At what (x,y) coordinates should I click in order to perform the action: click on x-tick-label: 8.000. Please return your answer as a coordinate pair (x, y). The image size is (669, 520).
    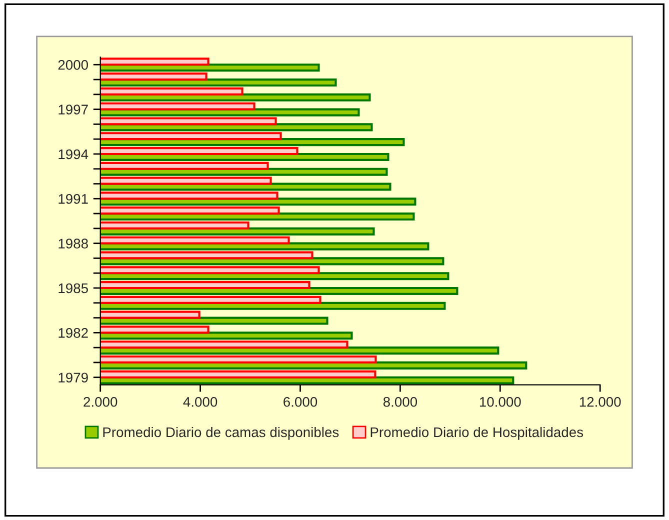
    Looking at the image, I should click on (400, 401).